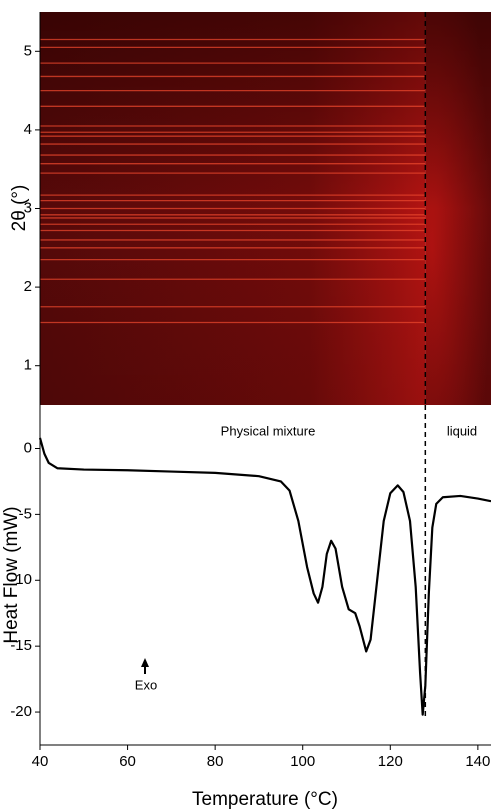 This screenshot has width=491, height=812. Describe the element at coordinates (28, 365) in the screenshot. I see `y-tick-label: 1` at that location.